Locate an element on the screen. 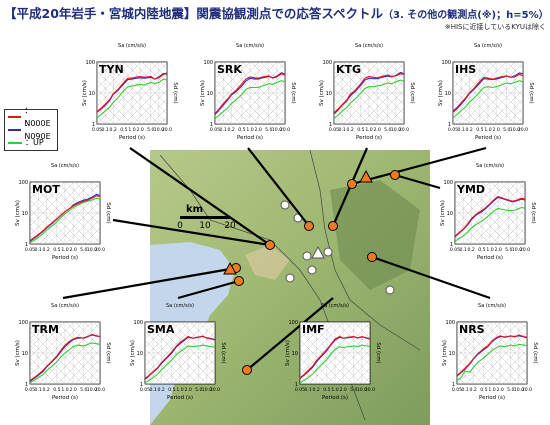 The width and height of the screenshot is (550, 425). panel-title: KTG is located at coordinates (348, 69).